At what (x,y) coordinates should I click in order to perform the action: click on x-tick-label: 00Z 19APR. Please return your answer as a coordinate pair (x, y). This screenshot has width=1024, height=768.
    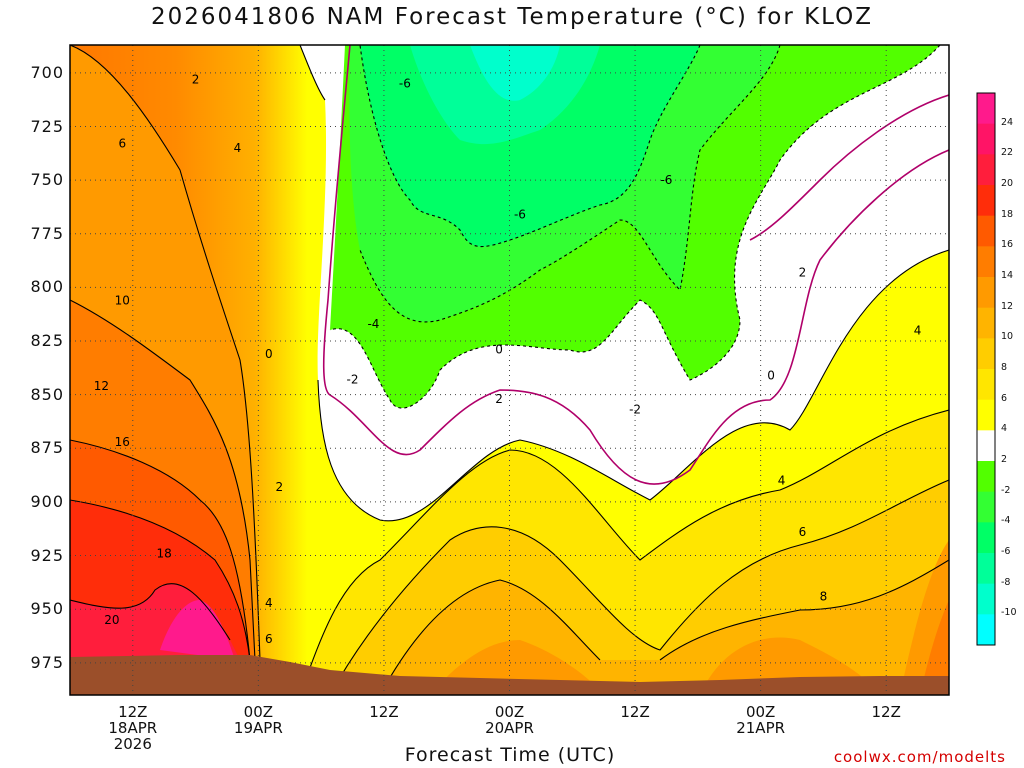
    Looking at the image, I should click on (258, 720).